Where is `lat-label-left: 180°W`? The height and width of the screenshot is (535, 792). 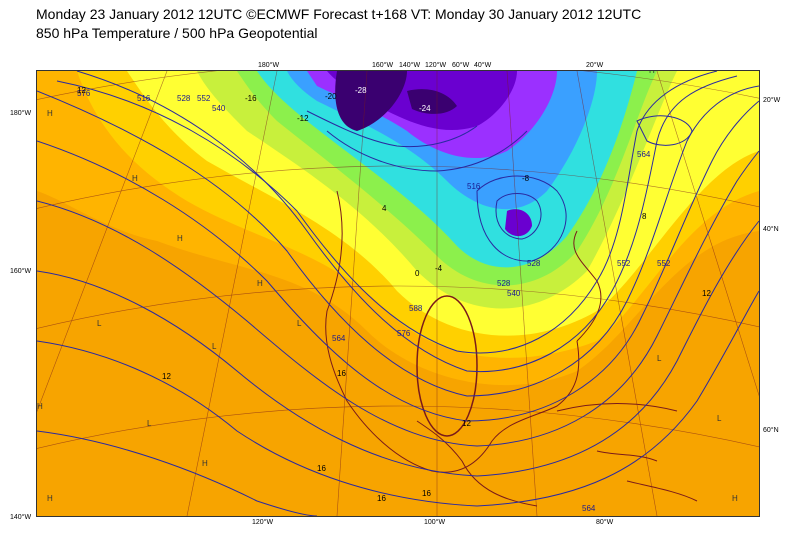
lat-label-left: 180°W is located at coordinates (21, 113).